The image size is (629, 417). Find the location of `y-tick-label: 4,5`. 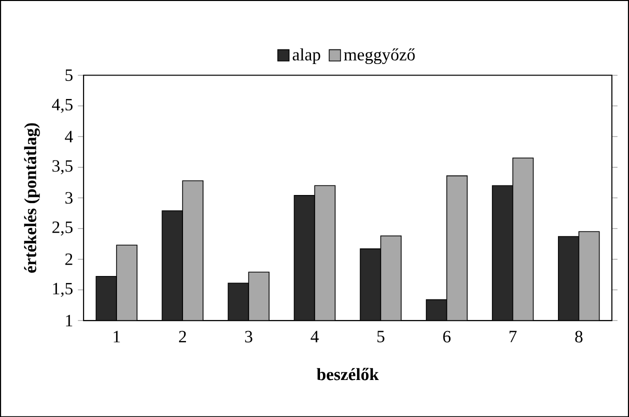

y-tick-label: 4,5 is located at coordinates (62, 105).